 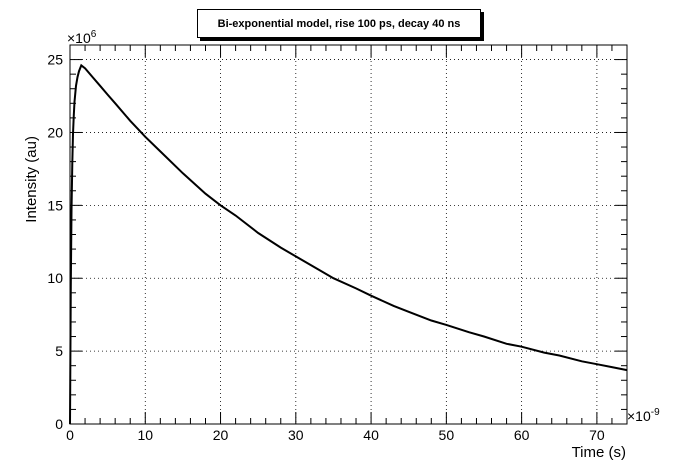 I want to click on y-tick-label: 0, so click(x=59, y=424).